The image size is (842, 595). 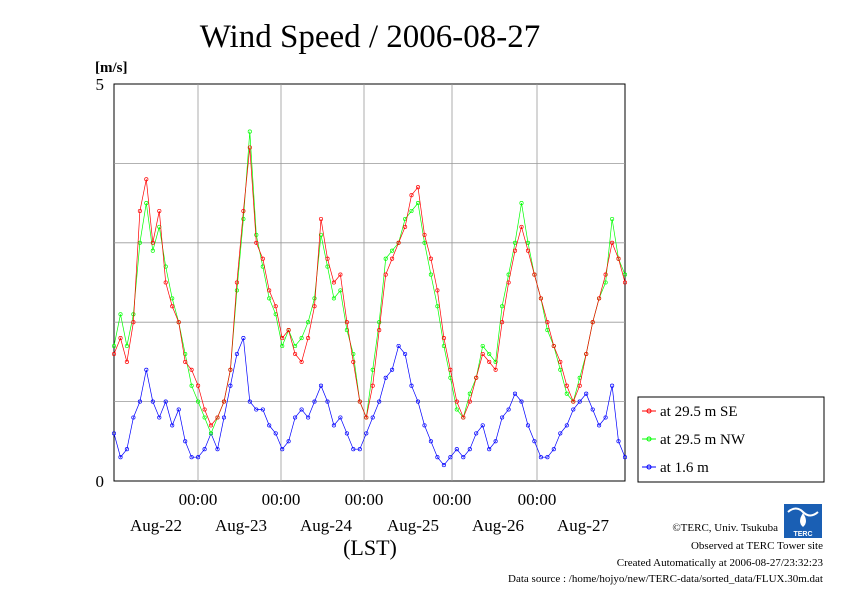 What do you see at coordinates (725, 528) in the screenshot?
I see `credit-text: ©TERC, Univ. Tsukuba` at bounding box center [725, 528].